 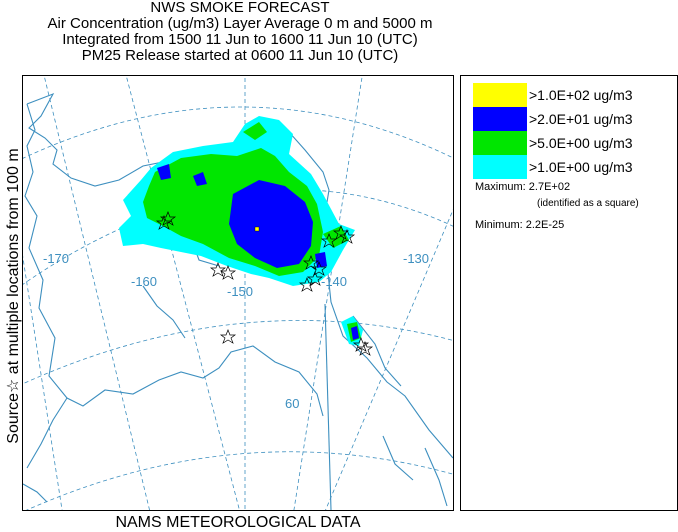 I want to click on legend-minimum: Minimum: 2.2E-25, so click(x=520, y=225).